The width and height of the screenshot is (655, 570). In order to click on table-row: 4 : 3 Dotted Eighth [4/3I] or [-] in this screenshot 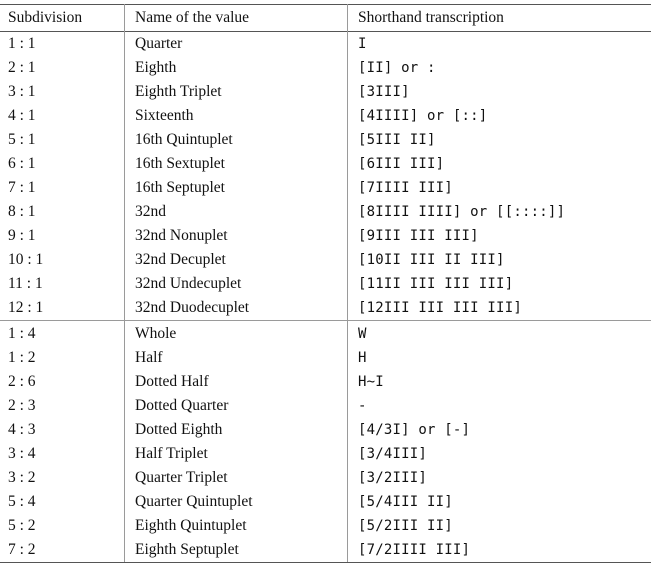, I will do `click(325, 430)`.